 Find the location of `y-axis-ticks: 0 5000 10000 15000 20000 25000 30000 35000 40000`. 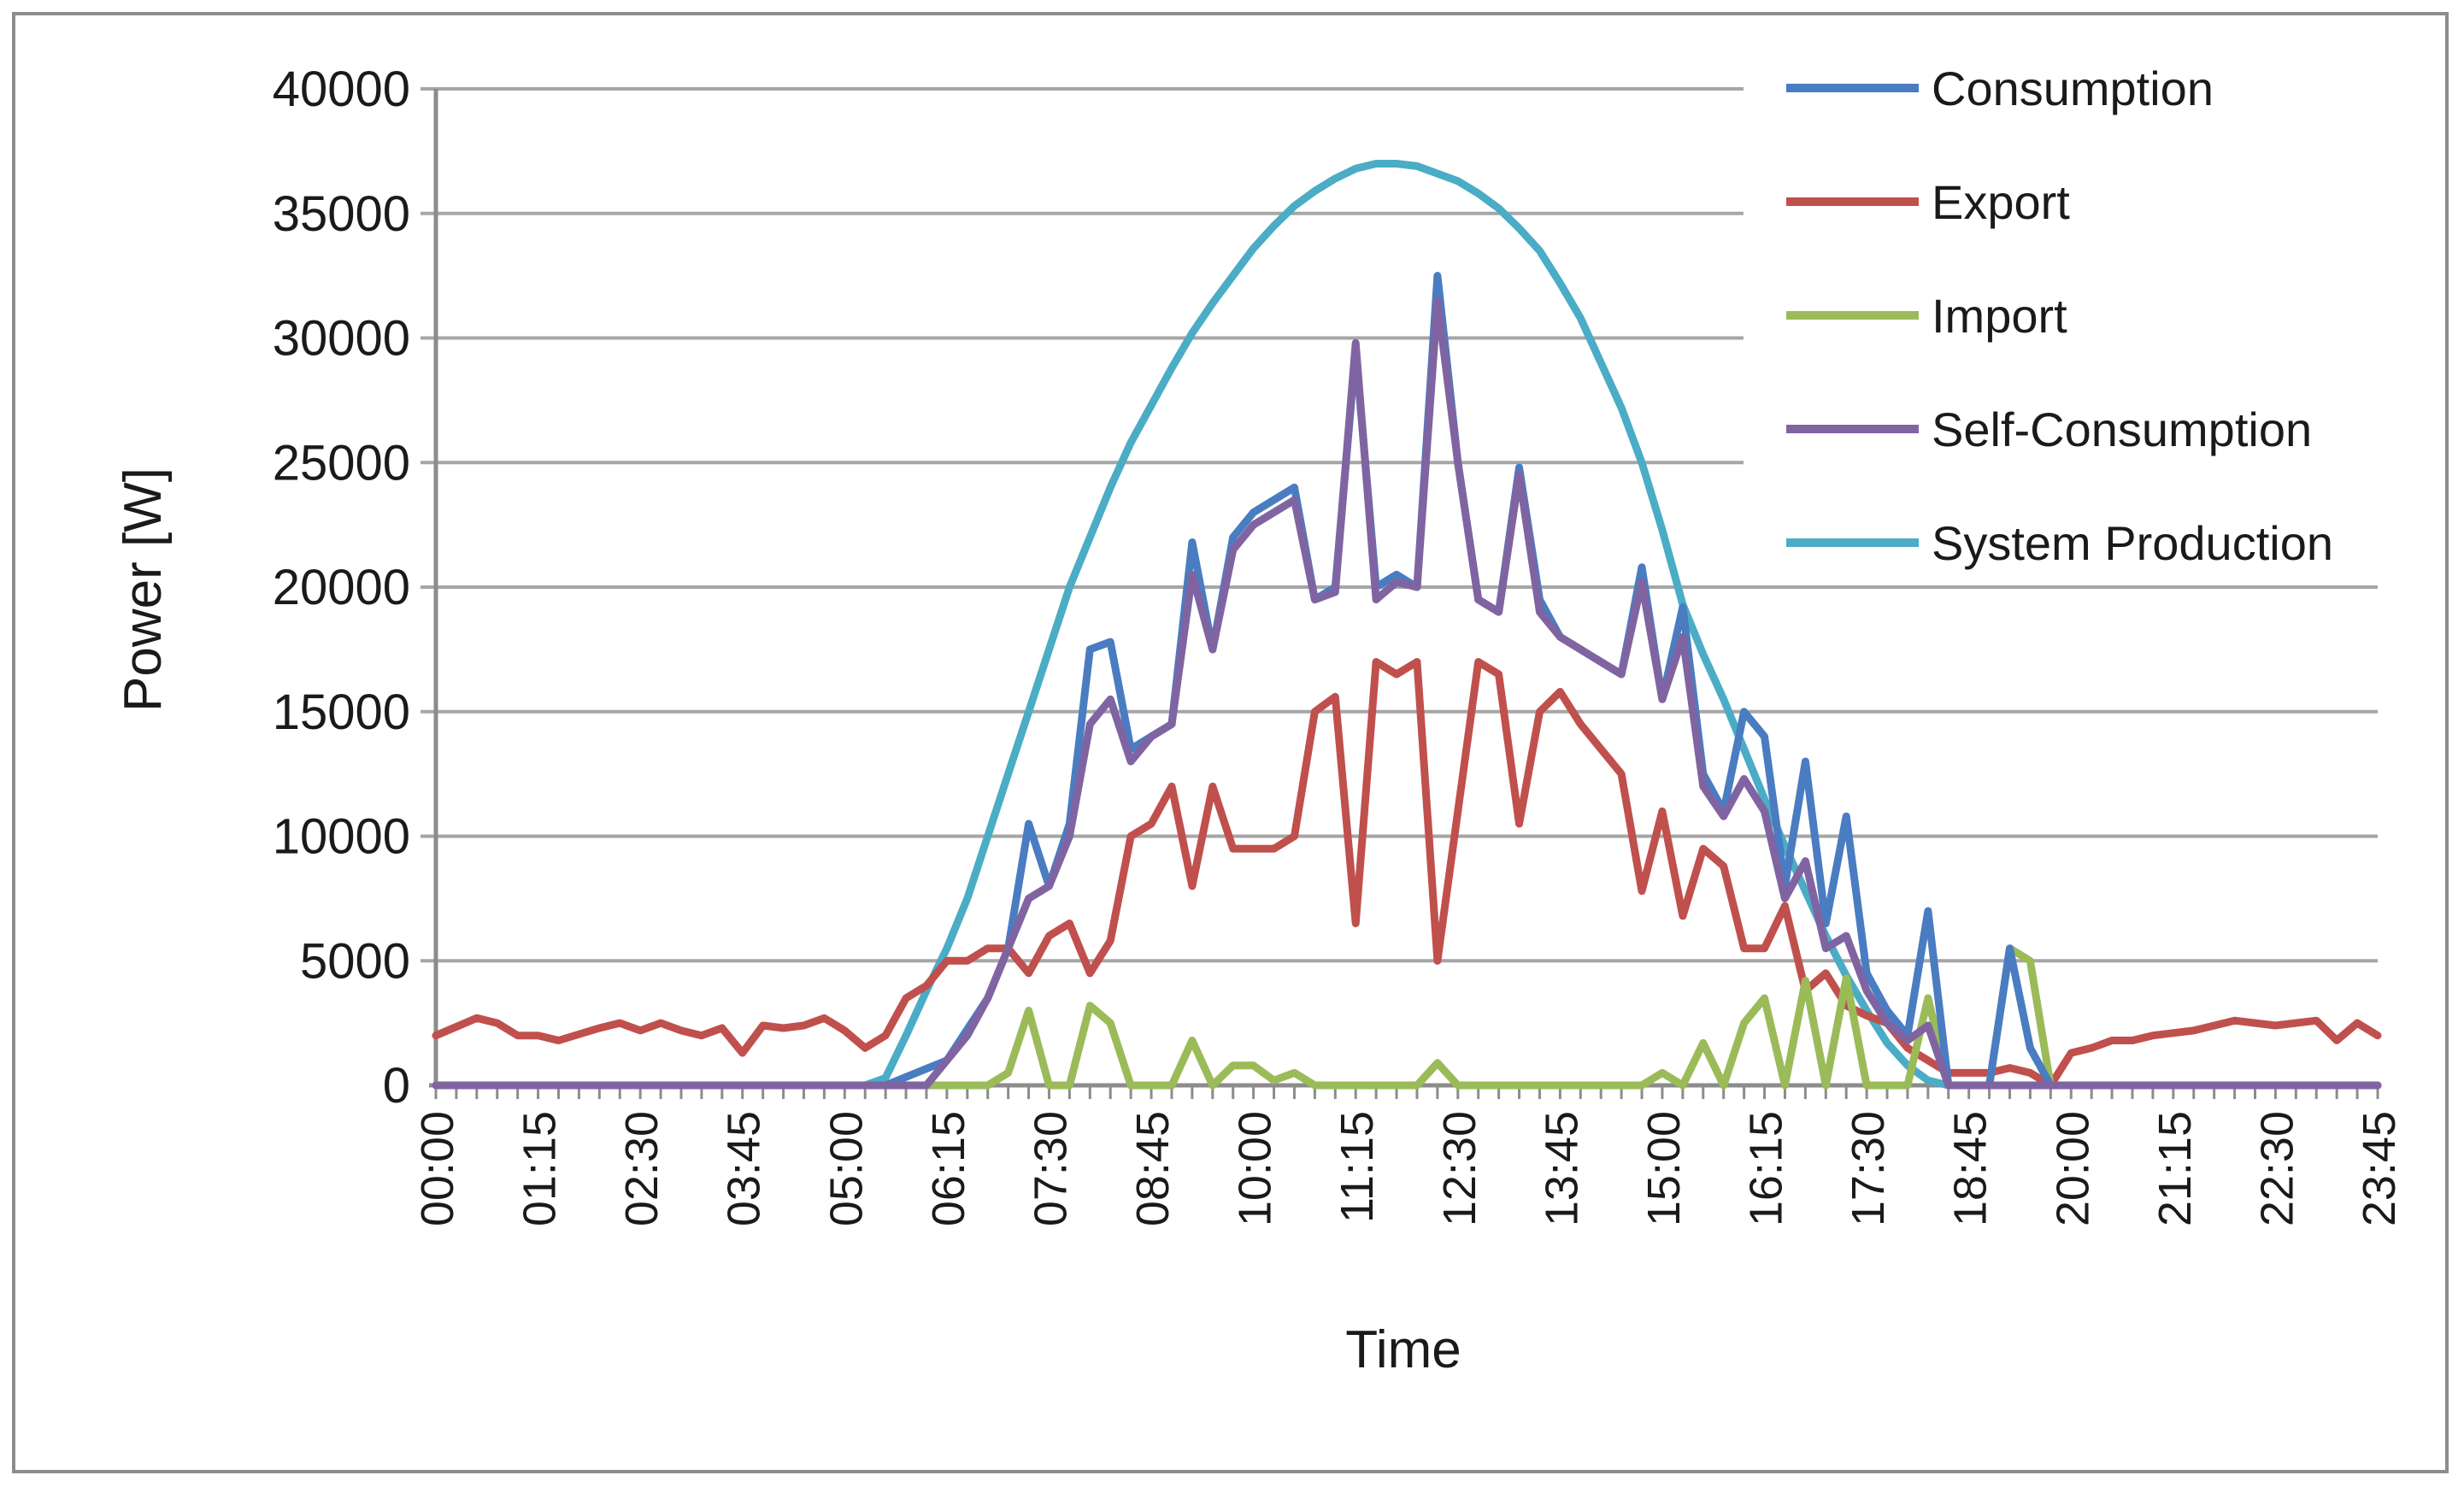

y-axis-ticks: 0 5000 10000 15000 20000 25000 30000 35000 40000 is located at coordinates (342, 588).